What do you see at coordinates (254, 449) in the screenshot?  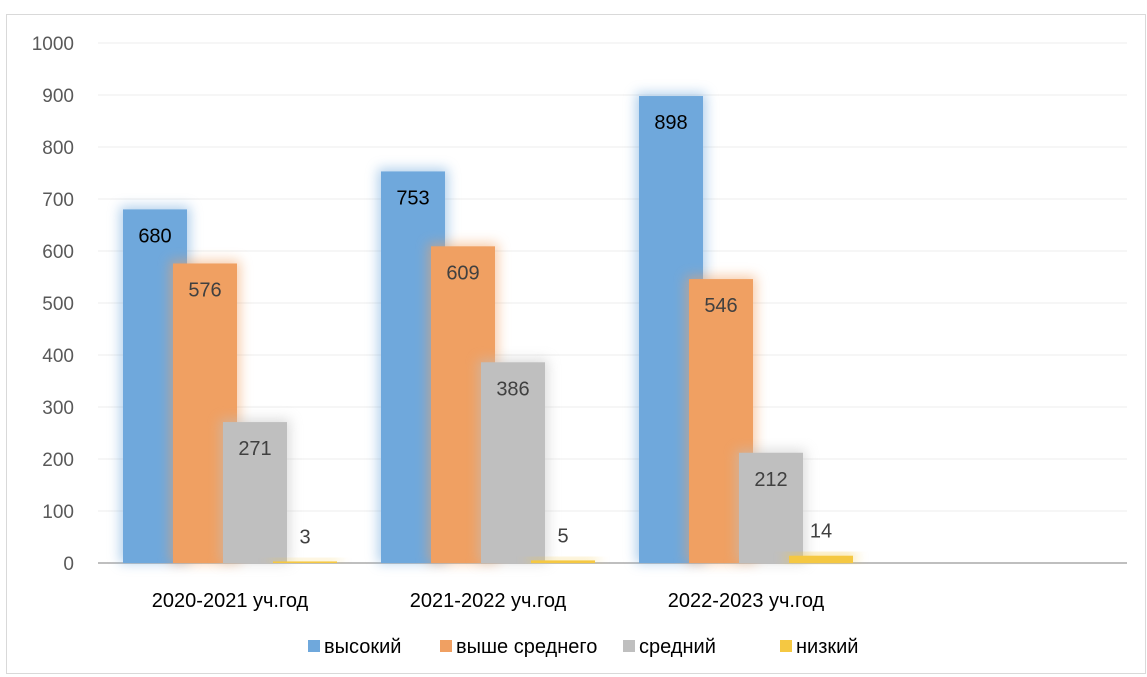 I see `data-label: 271` at bounding box center [254, 449].